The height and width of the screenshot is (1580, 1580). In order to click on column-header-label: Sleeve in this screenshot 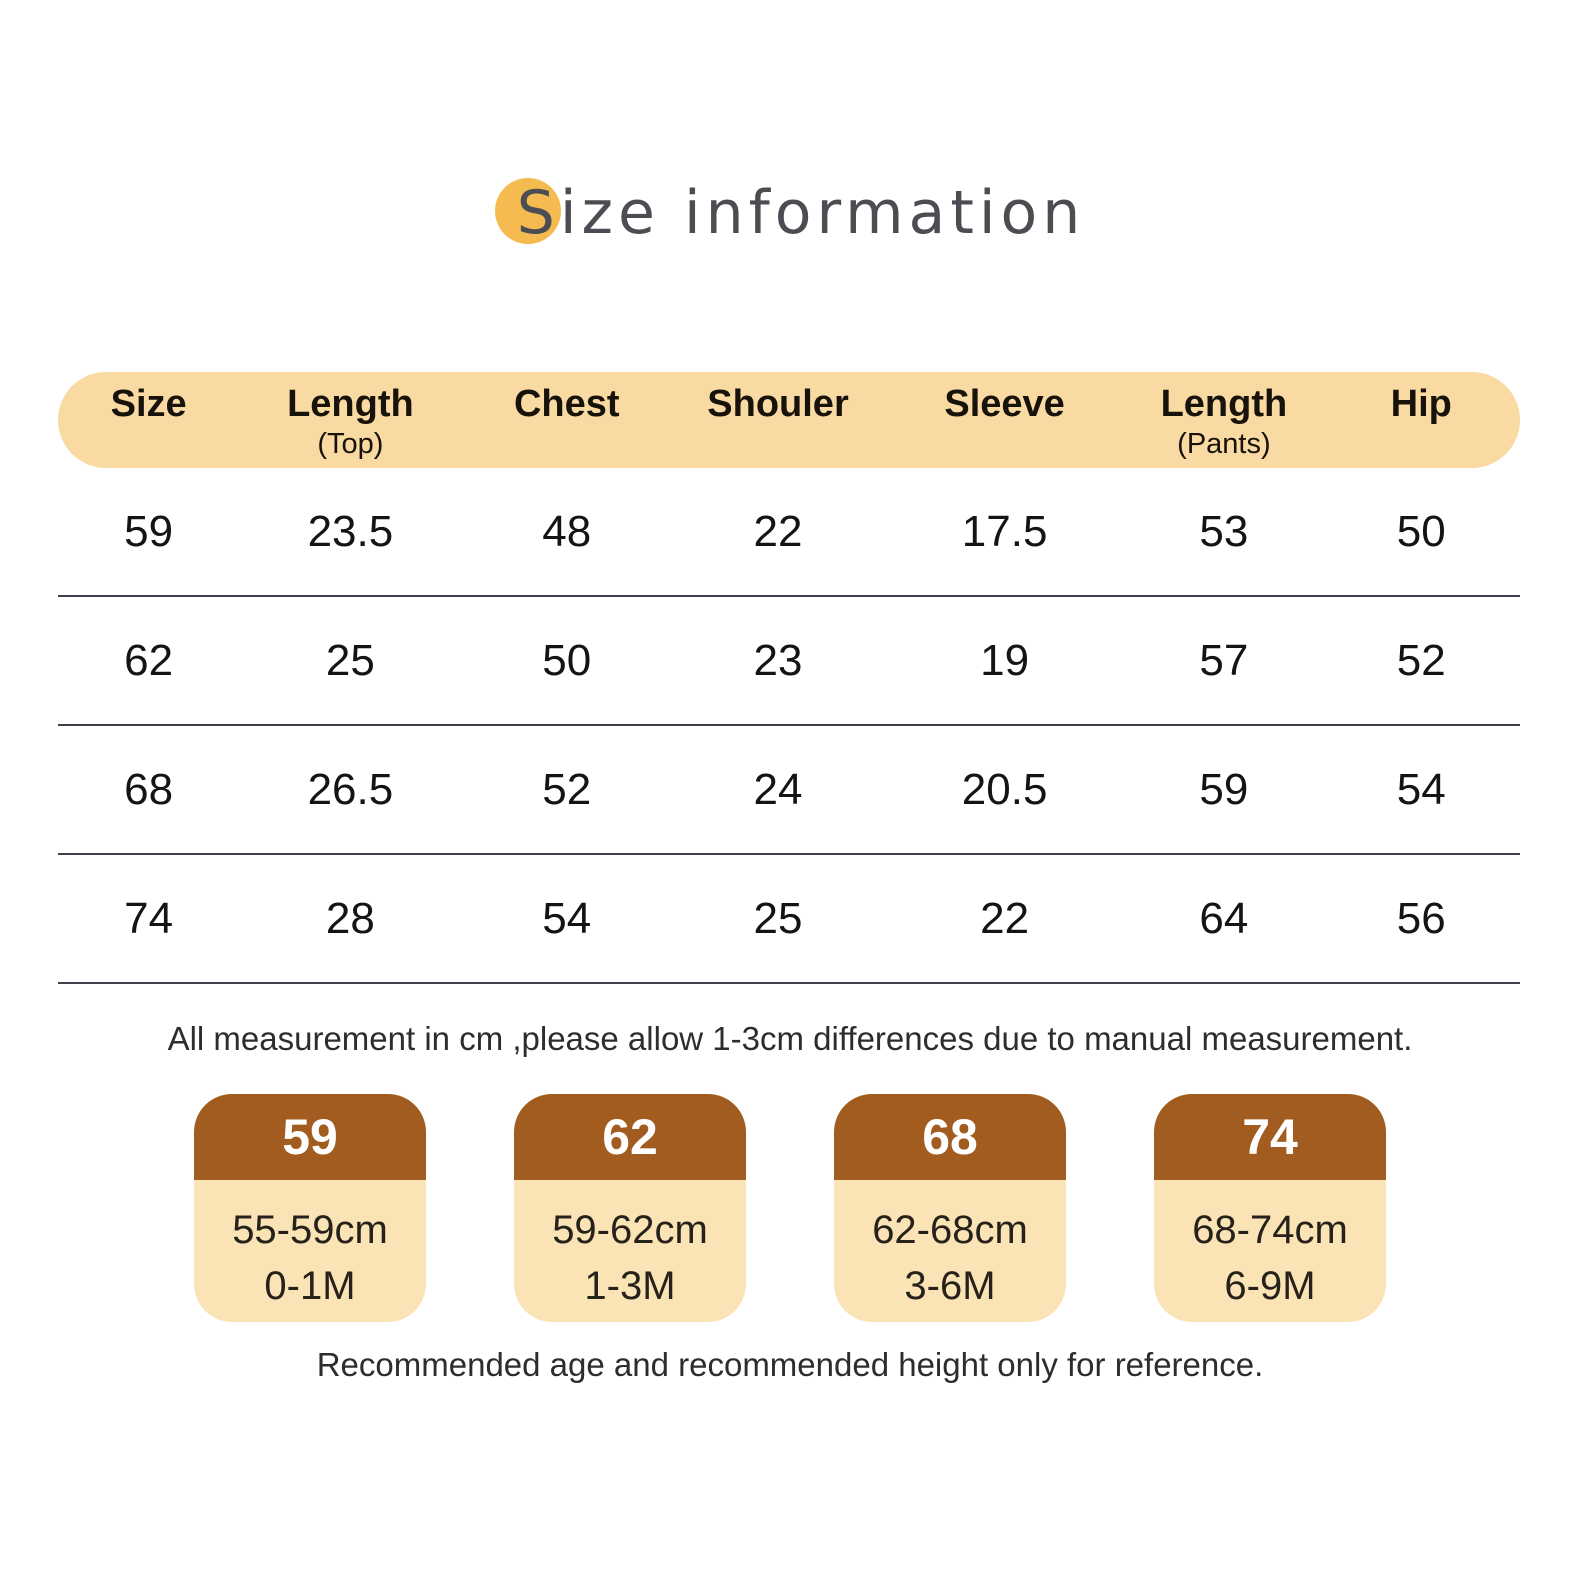, I will do `click(1004, 404)`.